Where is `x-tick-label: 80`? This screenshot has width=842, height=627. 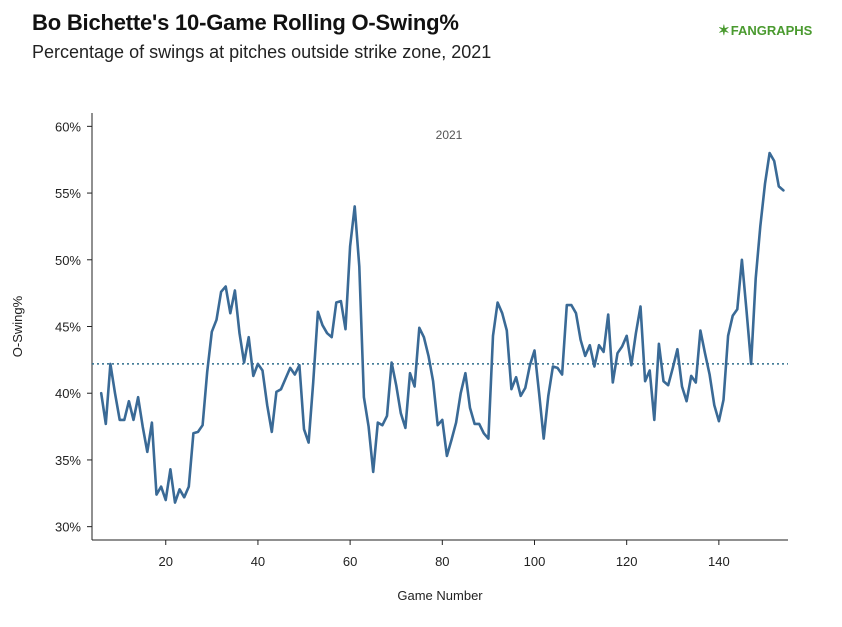
x-tick-label: 80 is located at coordinates (442, 561).